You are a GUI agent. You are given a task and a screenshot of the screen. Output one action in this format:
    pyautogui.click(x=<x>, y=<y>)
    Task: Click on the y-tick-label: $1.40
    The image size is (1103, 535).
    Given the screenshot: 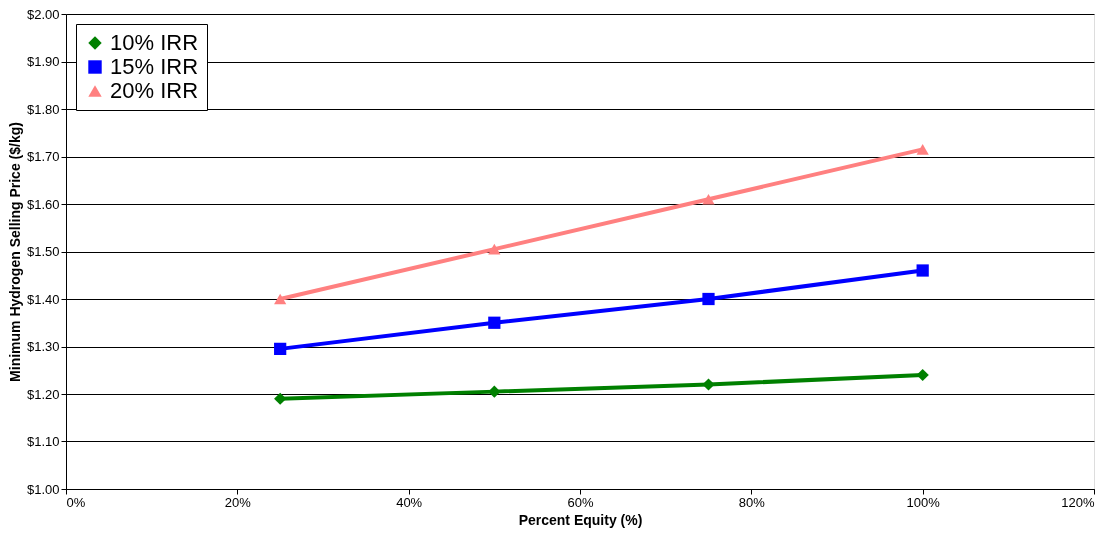 What is the action you would take?
    pyautogui.click(x=43, y=299)
    